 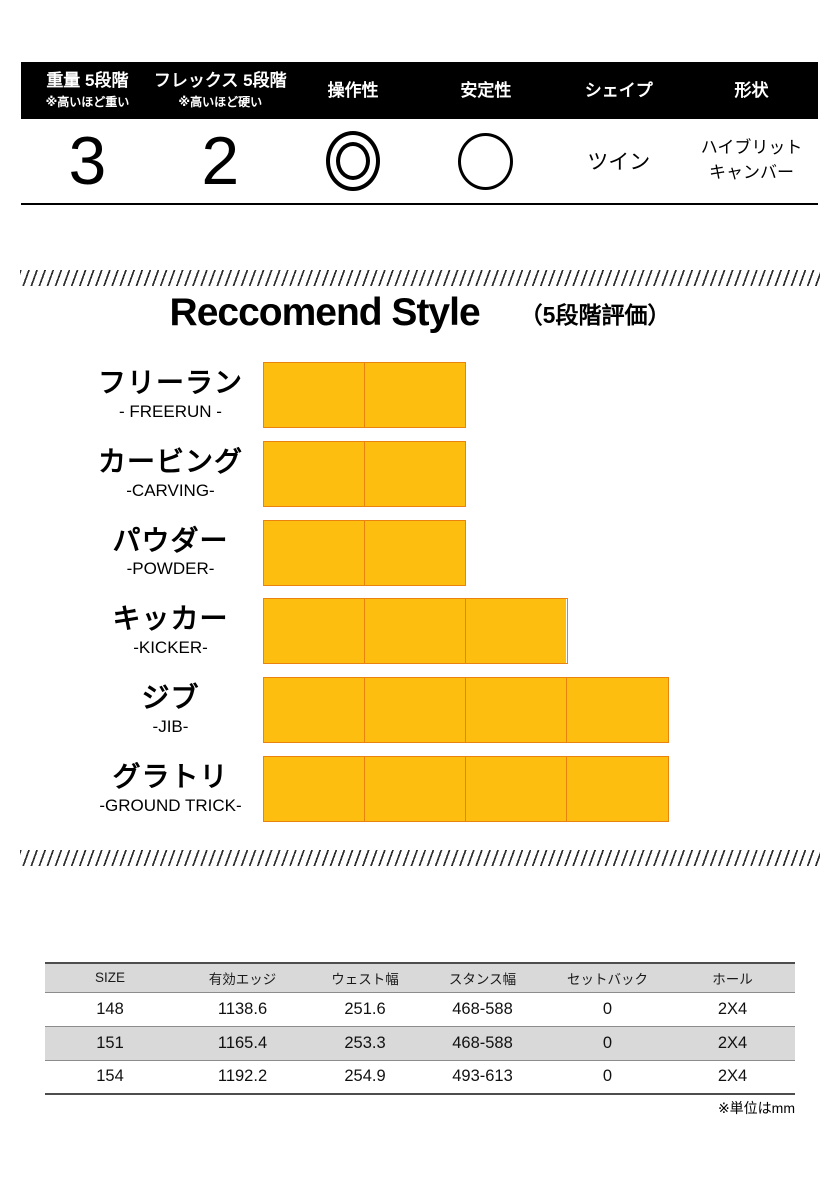 I want to click on style-row-freerun: フリーラン - FREERUN -, so click(x=420, y=401).